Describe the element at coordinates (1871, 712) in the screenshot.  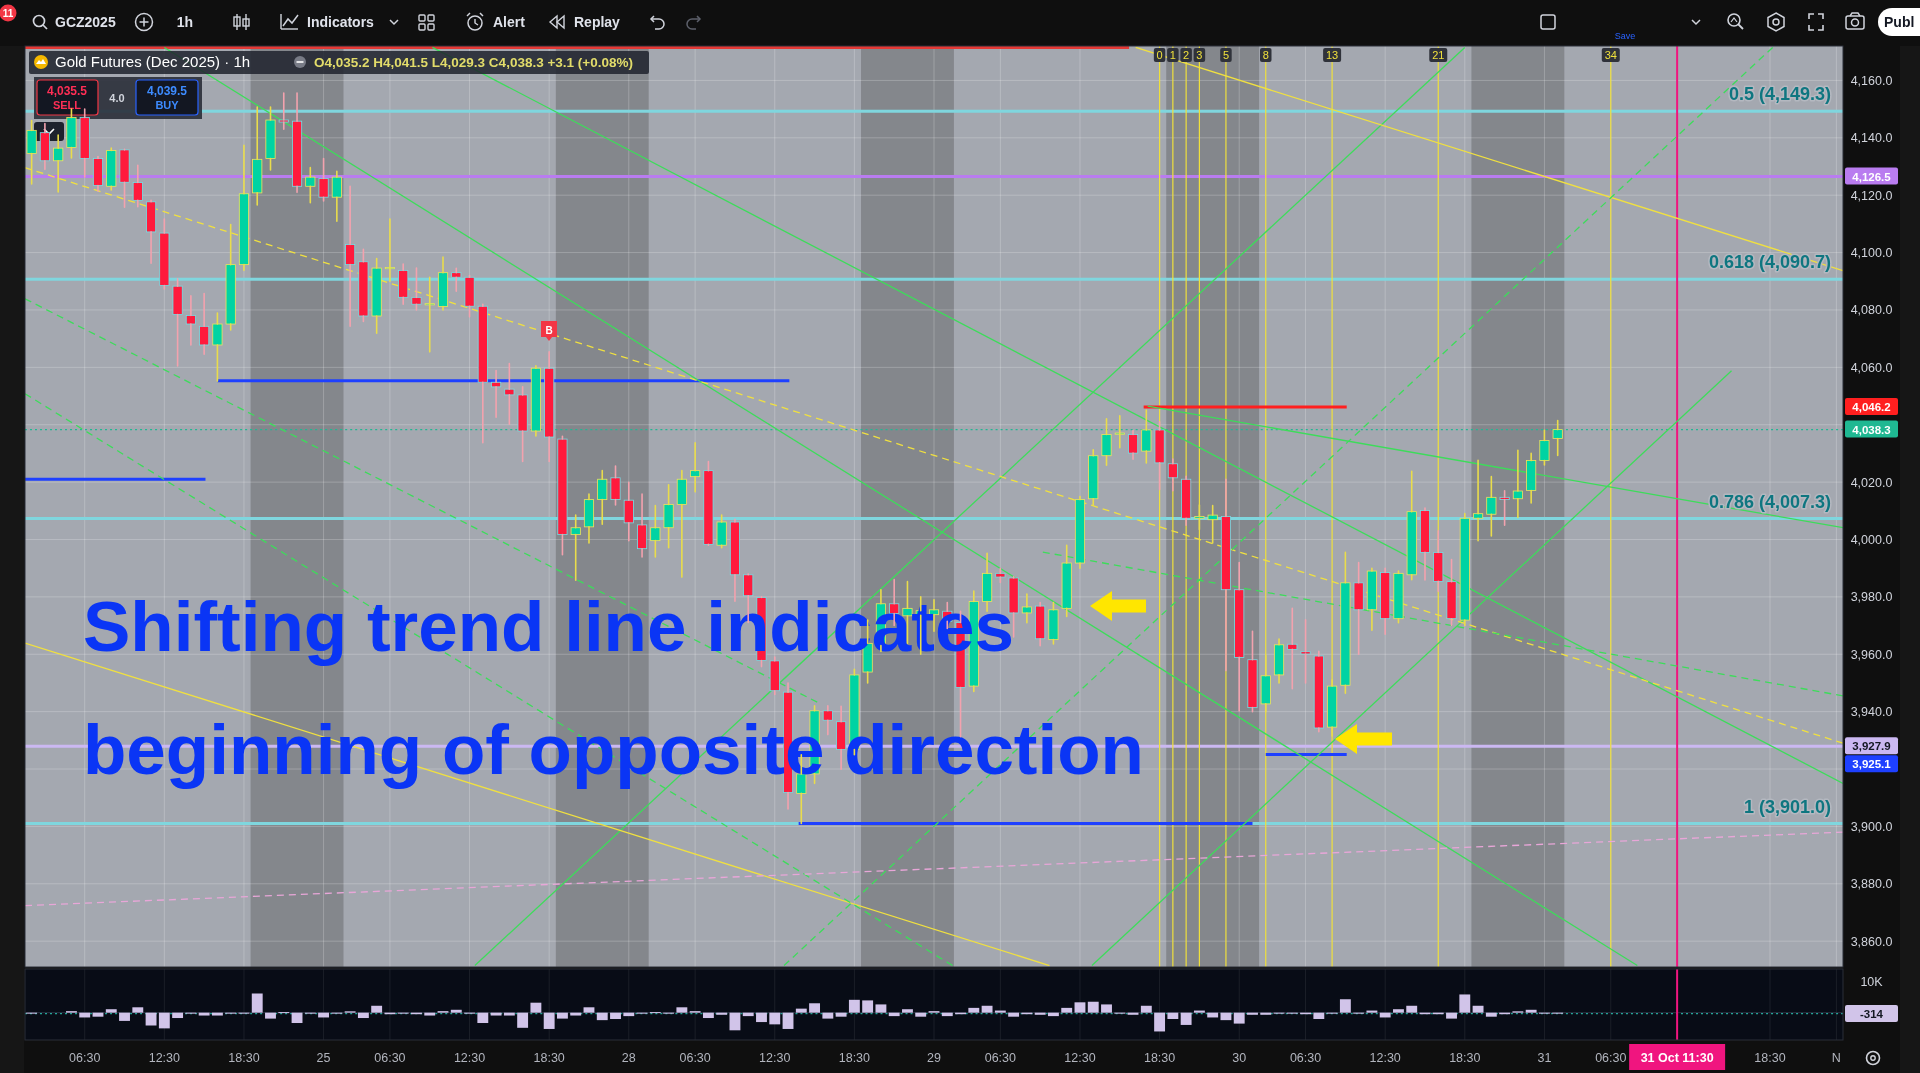
I see `y-tick-label: 3,940.0` at that location.